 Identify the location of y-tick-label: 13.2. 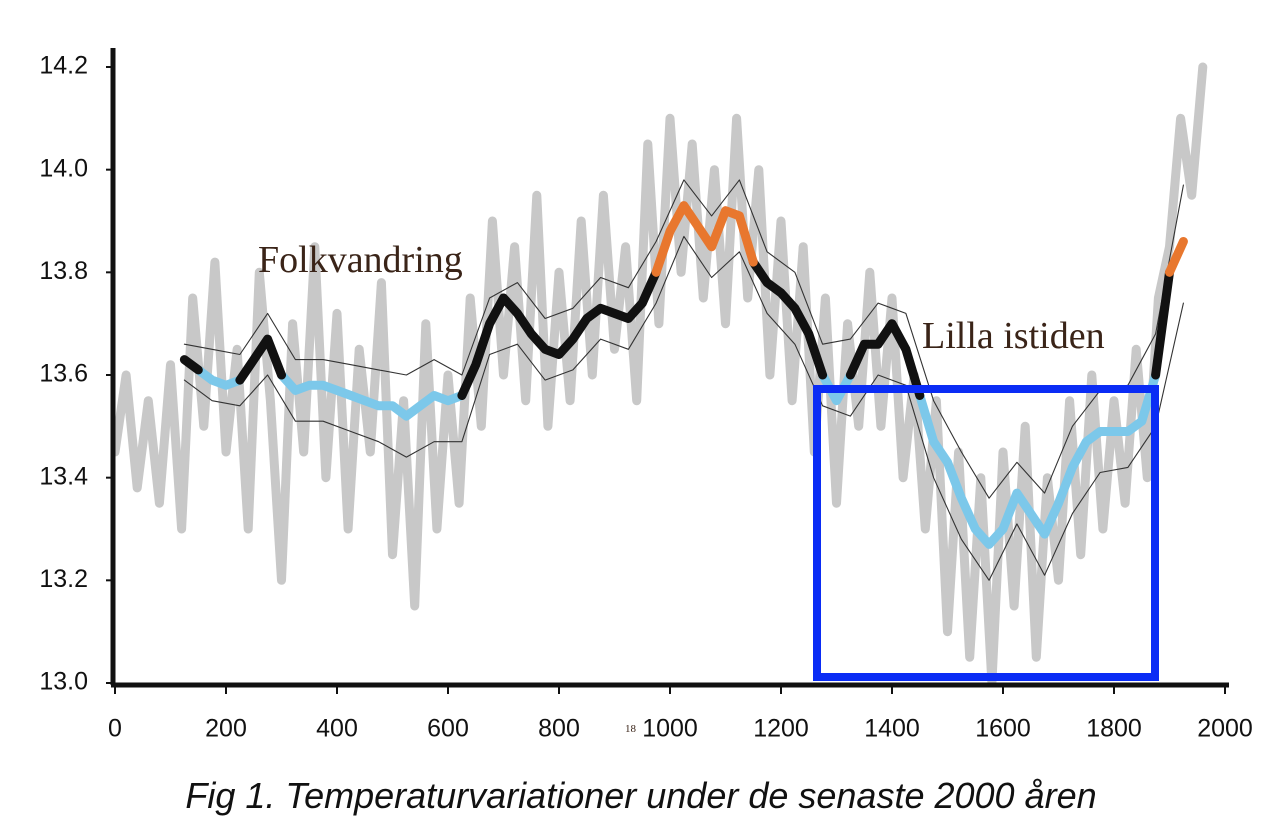
(63, 579).